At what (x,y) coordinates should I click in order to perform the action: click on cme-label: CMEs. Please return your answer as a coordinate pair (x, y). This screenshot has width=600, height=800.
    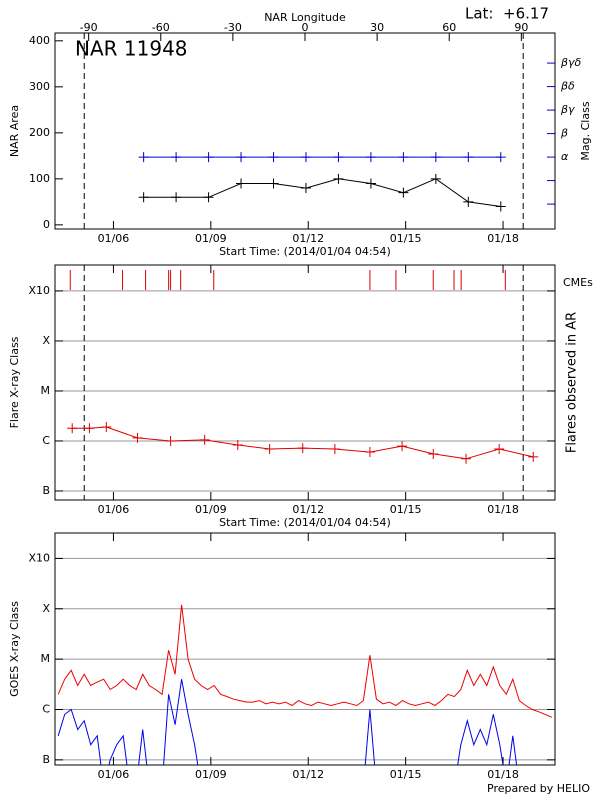
    Looking at the image, I should click on (578, 282).